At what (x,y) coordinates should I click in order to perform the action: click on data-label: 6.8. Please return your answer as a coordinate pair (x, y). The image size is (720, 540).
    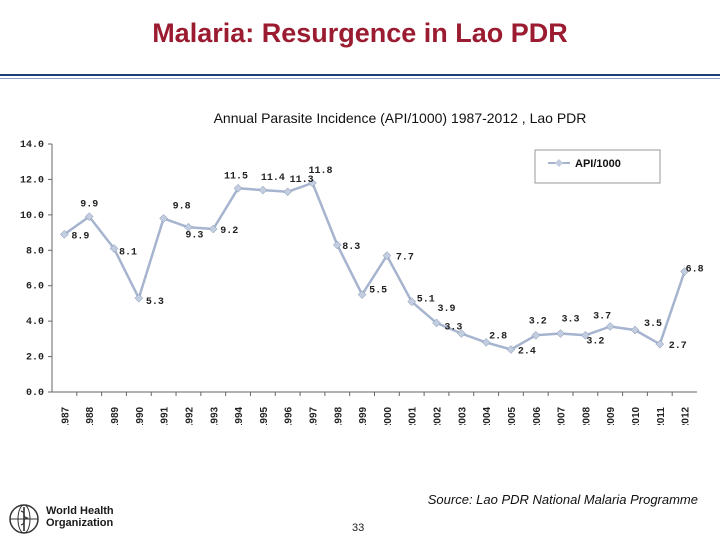
    Looking at the image, I should click on (695, 270).